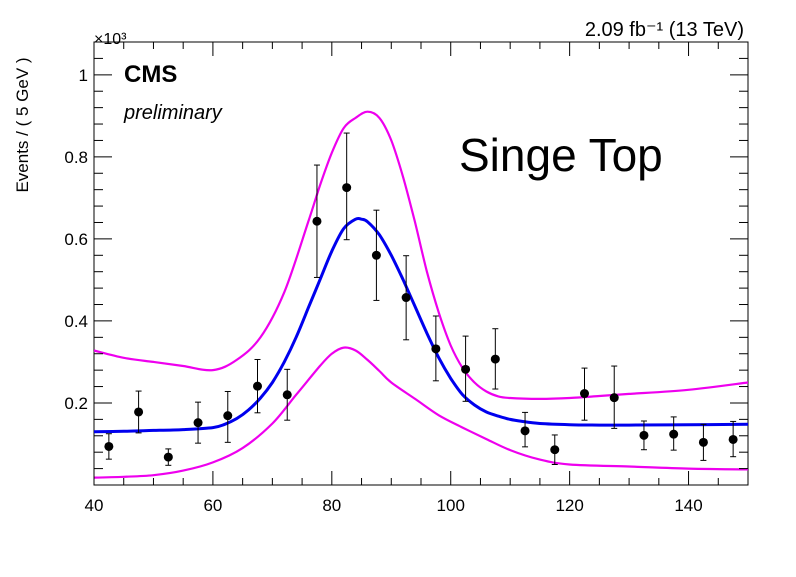 The image size is (796, 577). Describe the element at coordinates (83, 75) in the screenshot. I see `y-tick-label: 1` at that location.